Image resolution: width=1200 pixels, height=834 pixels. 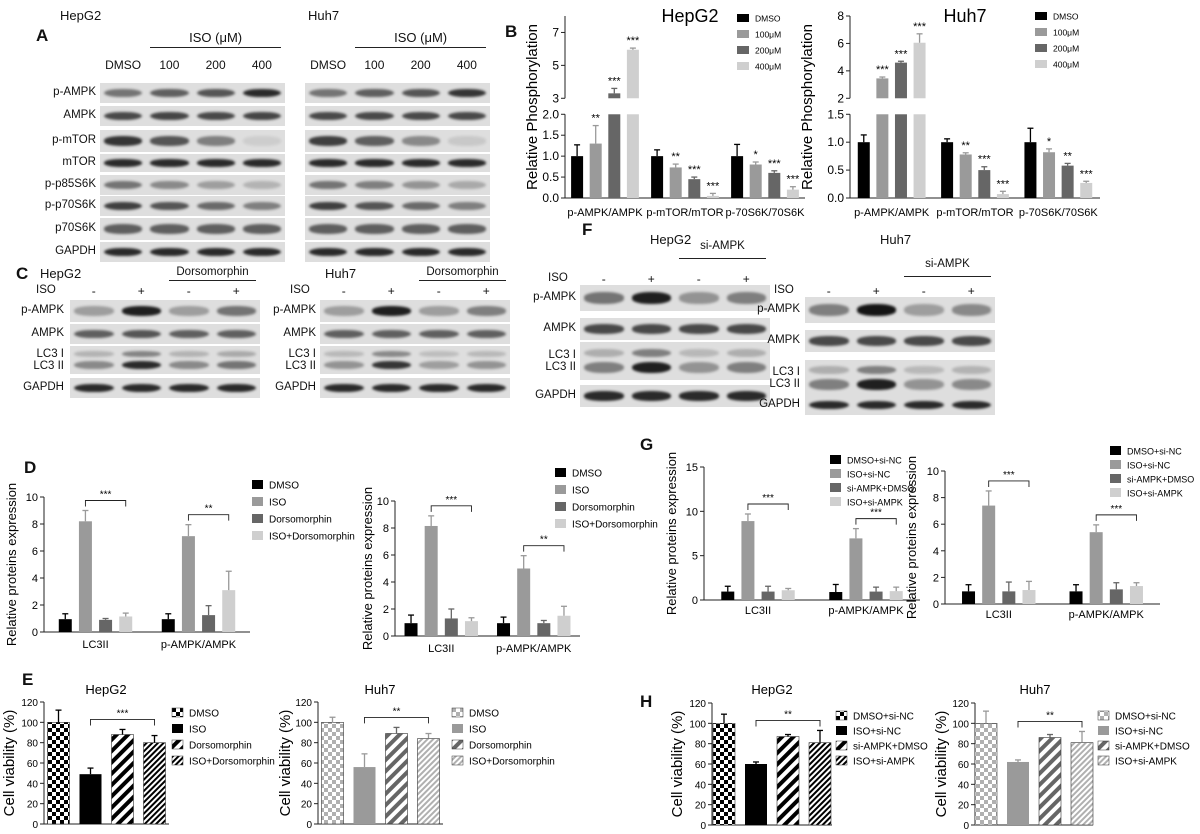 I want to click on category-label: p-mTOR/mTOR, so click(x=974, y=213).